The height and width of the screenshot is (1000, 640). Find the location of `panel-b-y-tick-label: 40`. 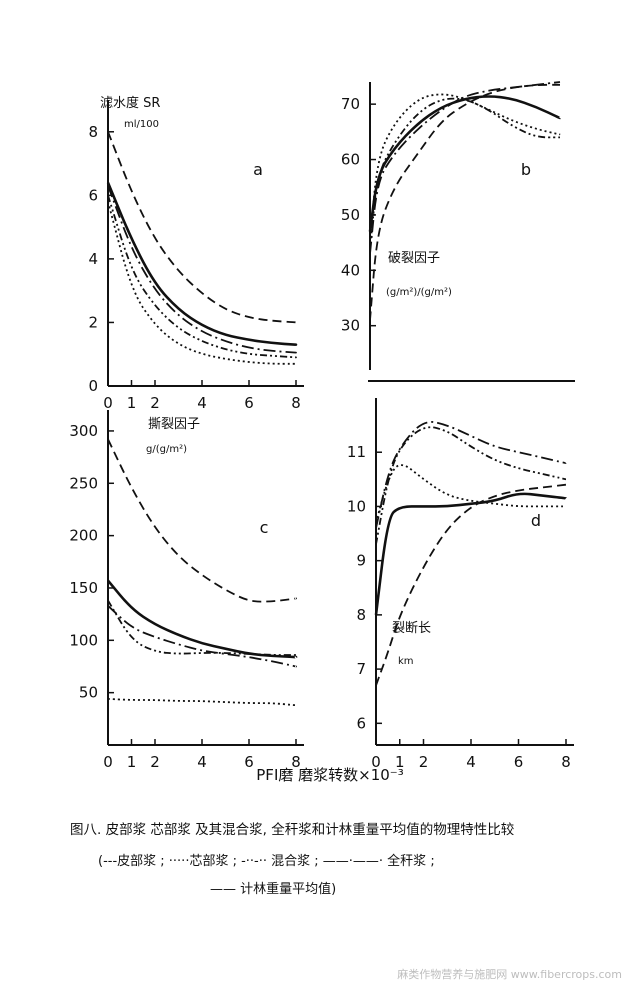

panel-b-y-tick-label: 40 is located at coordinates (350, 270).